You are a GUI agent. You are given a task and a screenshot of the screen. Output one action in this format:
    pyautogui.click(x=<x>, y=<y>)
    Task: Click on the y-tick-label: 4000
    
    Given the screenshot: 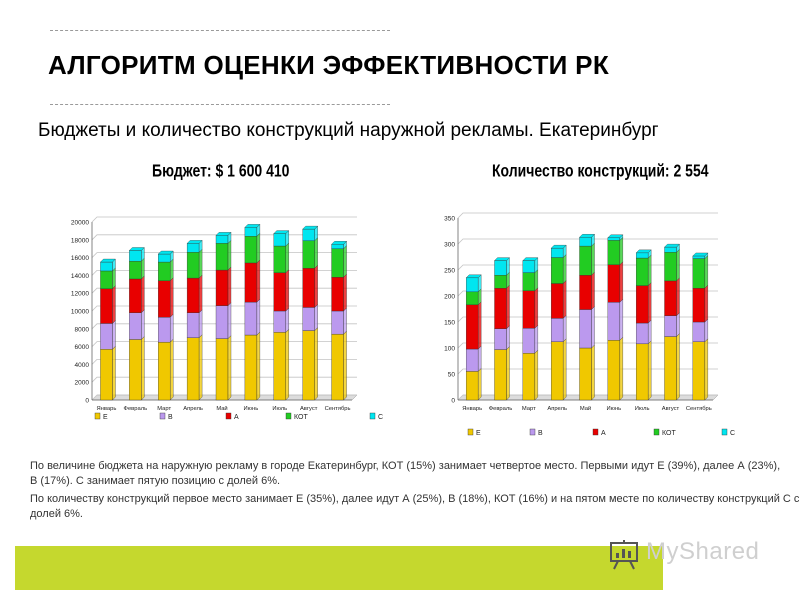 What is the action you would take?
    pyautogui.click(x=82, y=365)
    